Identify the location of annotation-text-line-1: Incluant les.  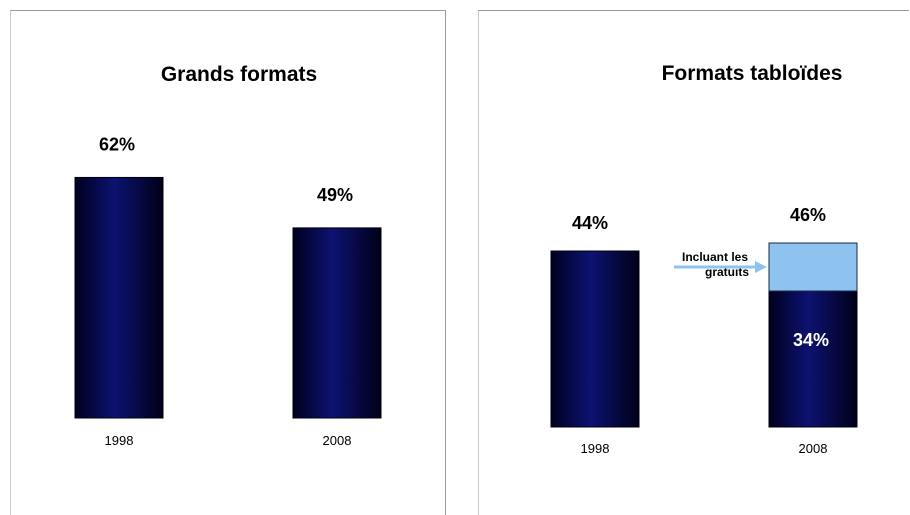
(715, 257).